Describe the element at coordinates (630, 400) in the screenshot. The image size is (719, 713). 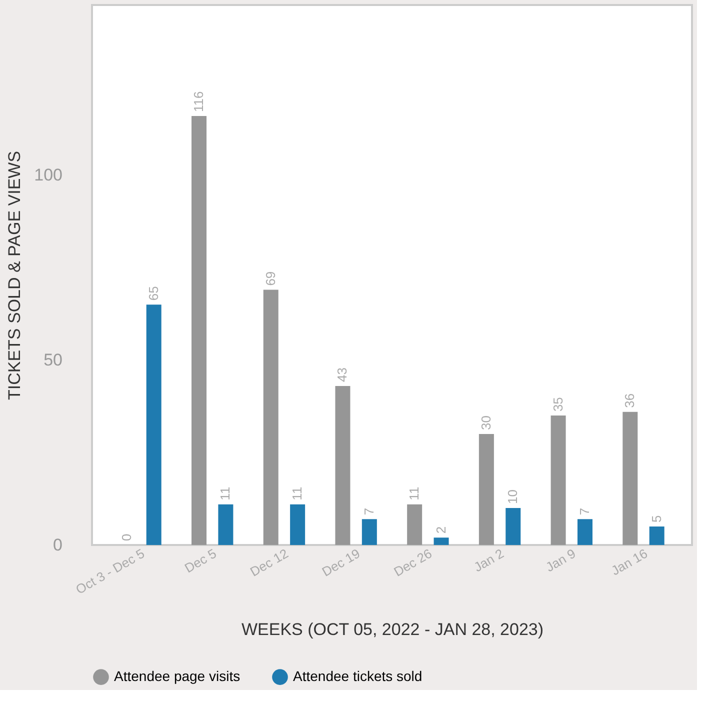
I see `data-label: 36` at that location.